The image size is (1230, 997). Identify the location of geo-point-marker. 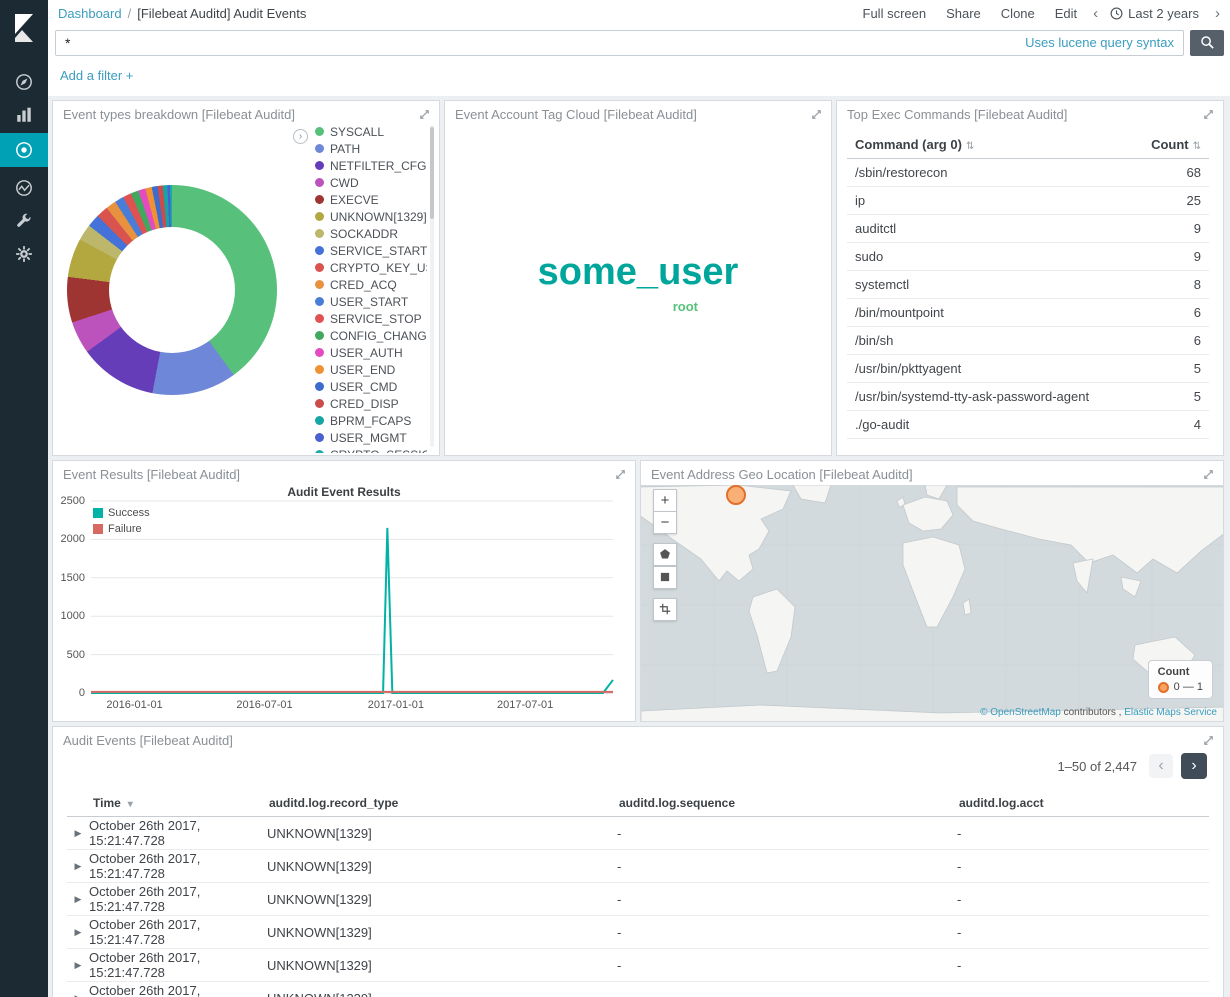
(736, 495).